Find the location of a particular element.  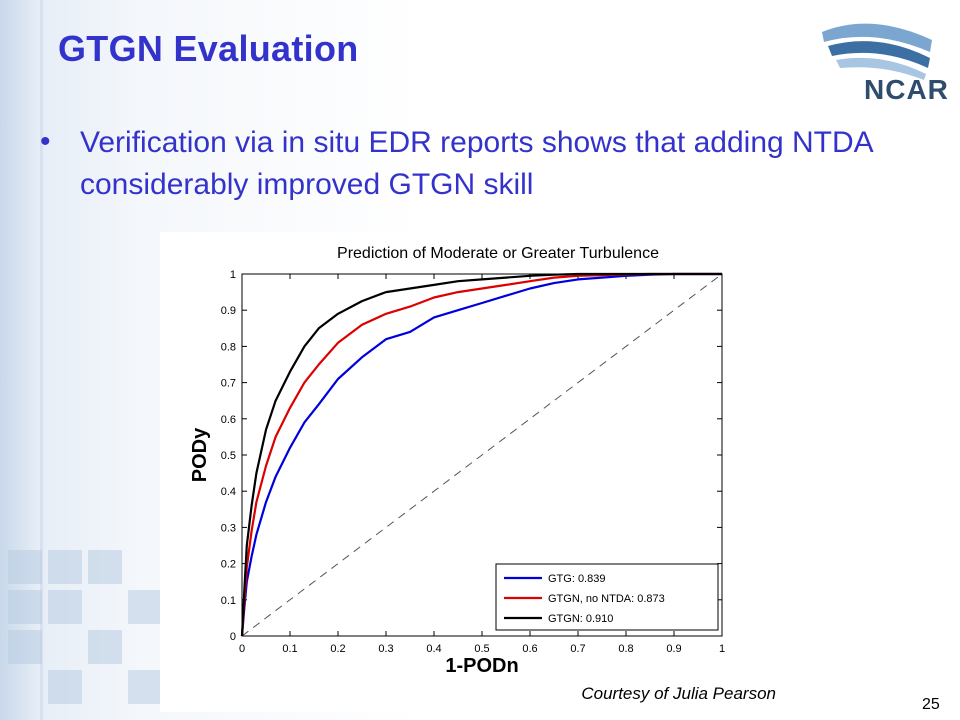

x-tick-label: 0.2 is located at coordinates (337, 649).